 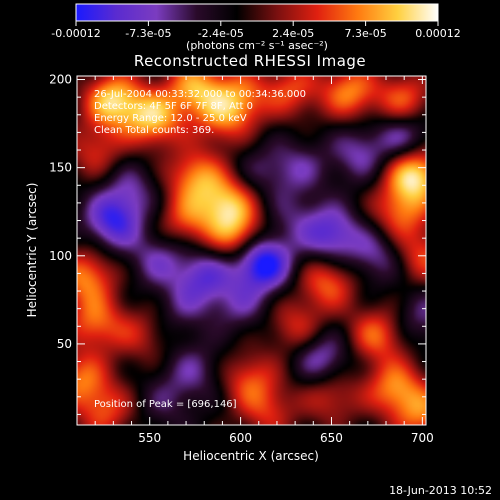 I want to click on overlay-time-range: 26-Jul-2004 00:33:32.000 to 00:34:36.000, so click(x=200, y=94).